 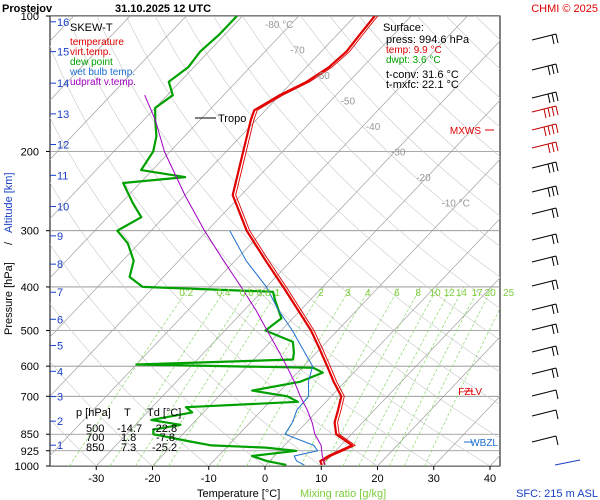 What do you see at coordinates (556, 249) in the screenshot?
I see `wind-barbs` at bounding box center [556, 249].